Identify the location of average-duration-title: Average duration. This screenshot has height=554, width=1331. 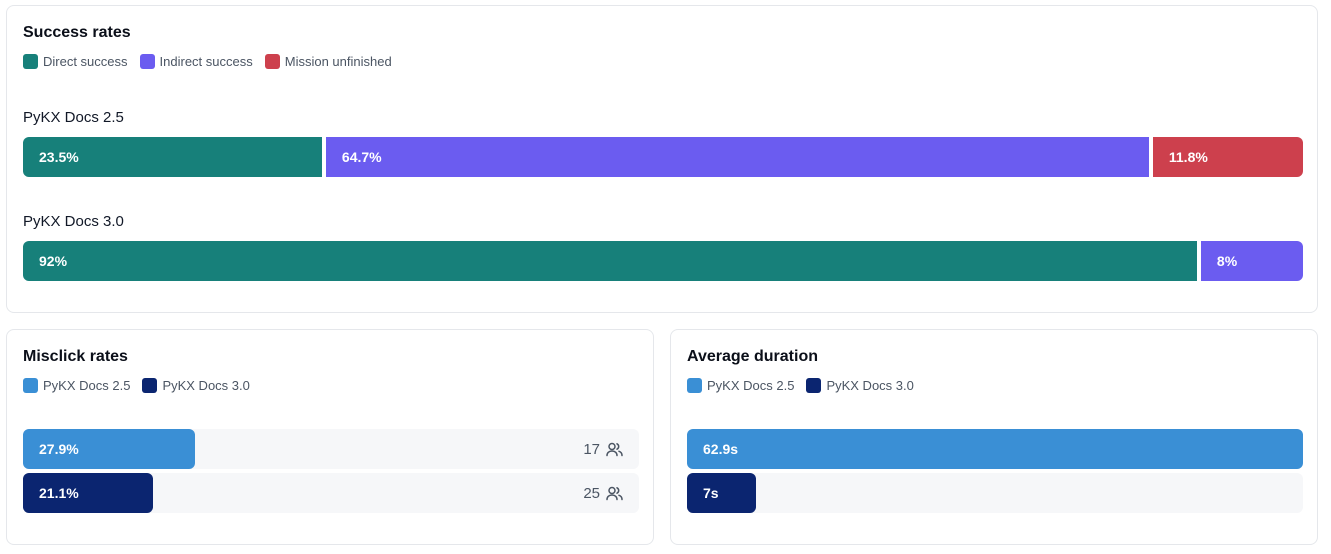
(752, 356).